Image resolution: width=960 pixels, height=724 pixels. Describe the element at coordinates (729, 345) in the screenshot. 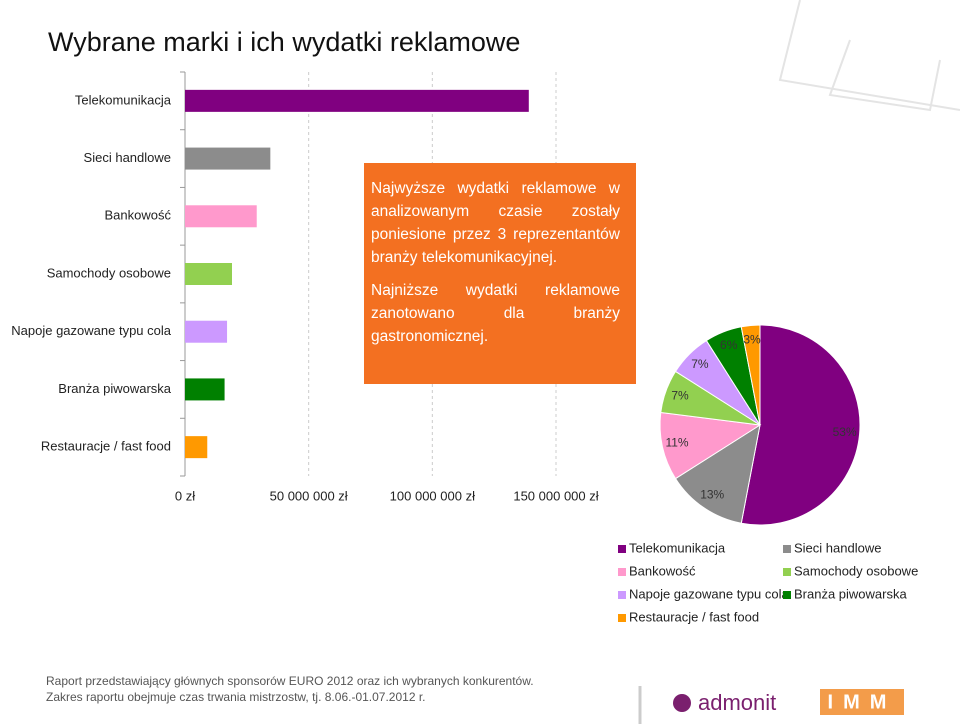

I see `data-label: 6%` at that location.